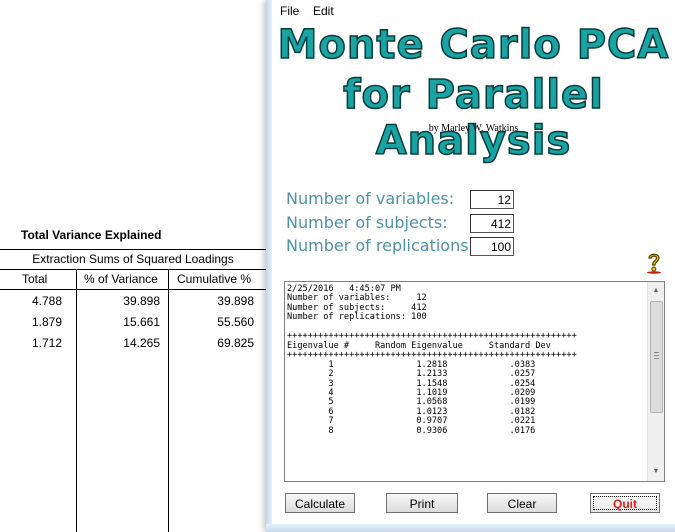 The width and height of the screenshot is (675, 532). What do you see at coordinates (214, 279) in the screenshot?
I see `col-header-cumulative: Cumulative %` at bounding box center [214, 279].